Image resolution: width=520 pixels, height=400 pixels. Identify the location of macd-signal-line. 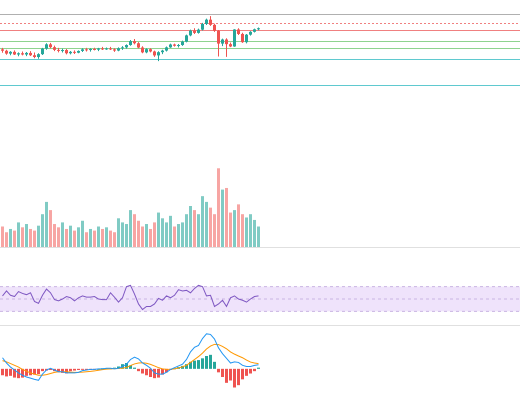
(130, 359).